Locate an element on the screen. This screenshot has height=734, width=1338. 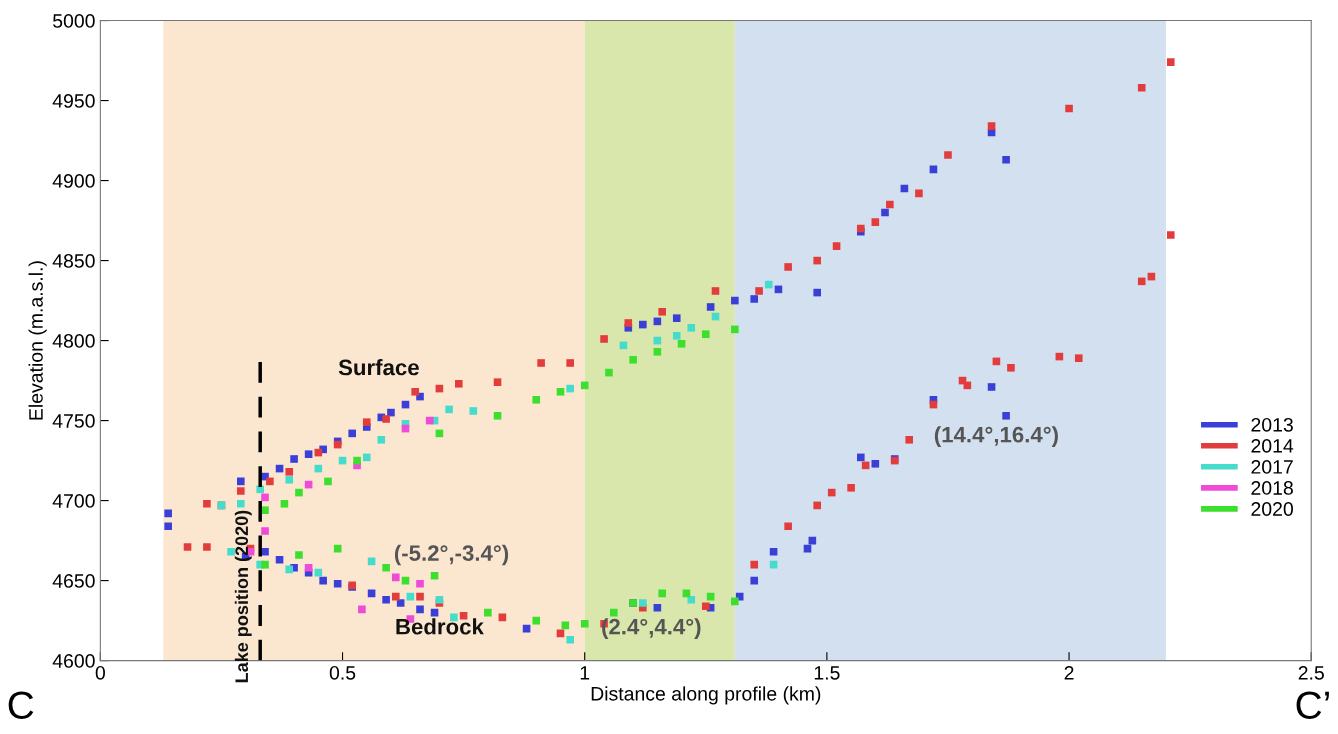
annotation: (-5.2°,-3.4°) is located at coordinates (451, 555).